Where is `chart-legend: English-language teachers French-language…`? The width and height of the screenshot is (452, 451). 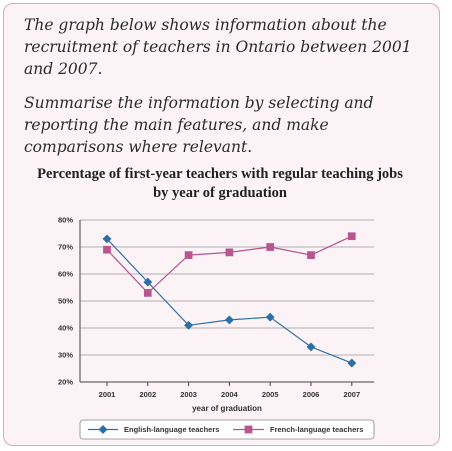 chart-legend: English-language teachers French-language… is located at coordinates (227, 429).